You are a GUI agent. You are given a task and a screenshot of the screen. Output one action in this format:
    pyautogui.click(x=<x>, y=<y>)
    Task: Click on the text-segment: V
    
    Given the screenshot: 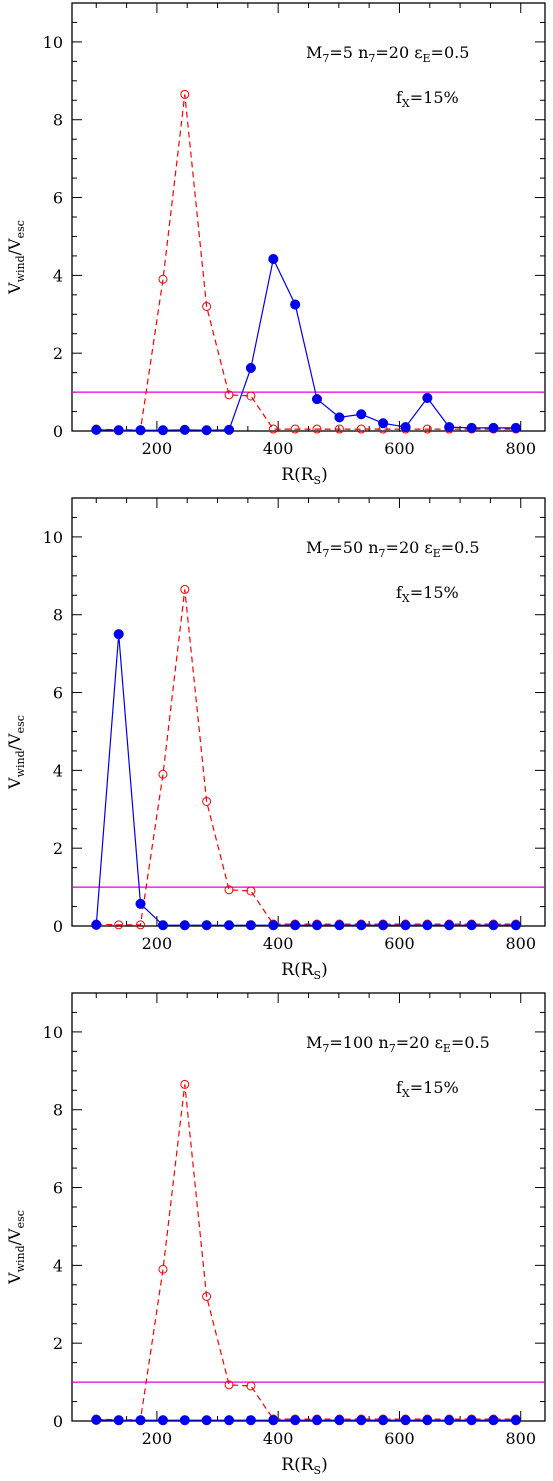 What is the action you would take?
    pyautogui.click(x=14, y=783)
    